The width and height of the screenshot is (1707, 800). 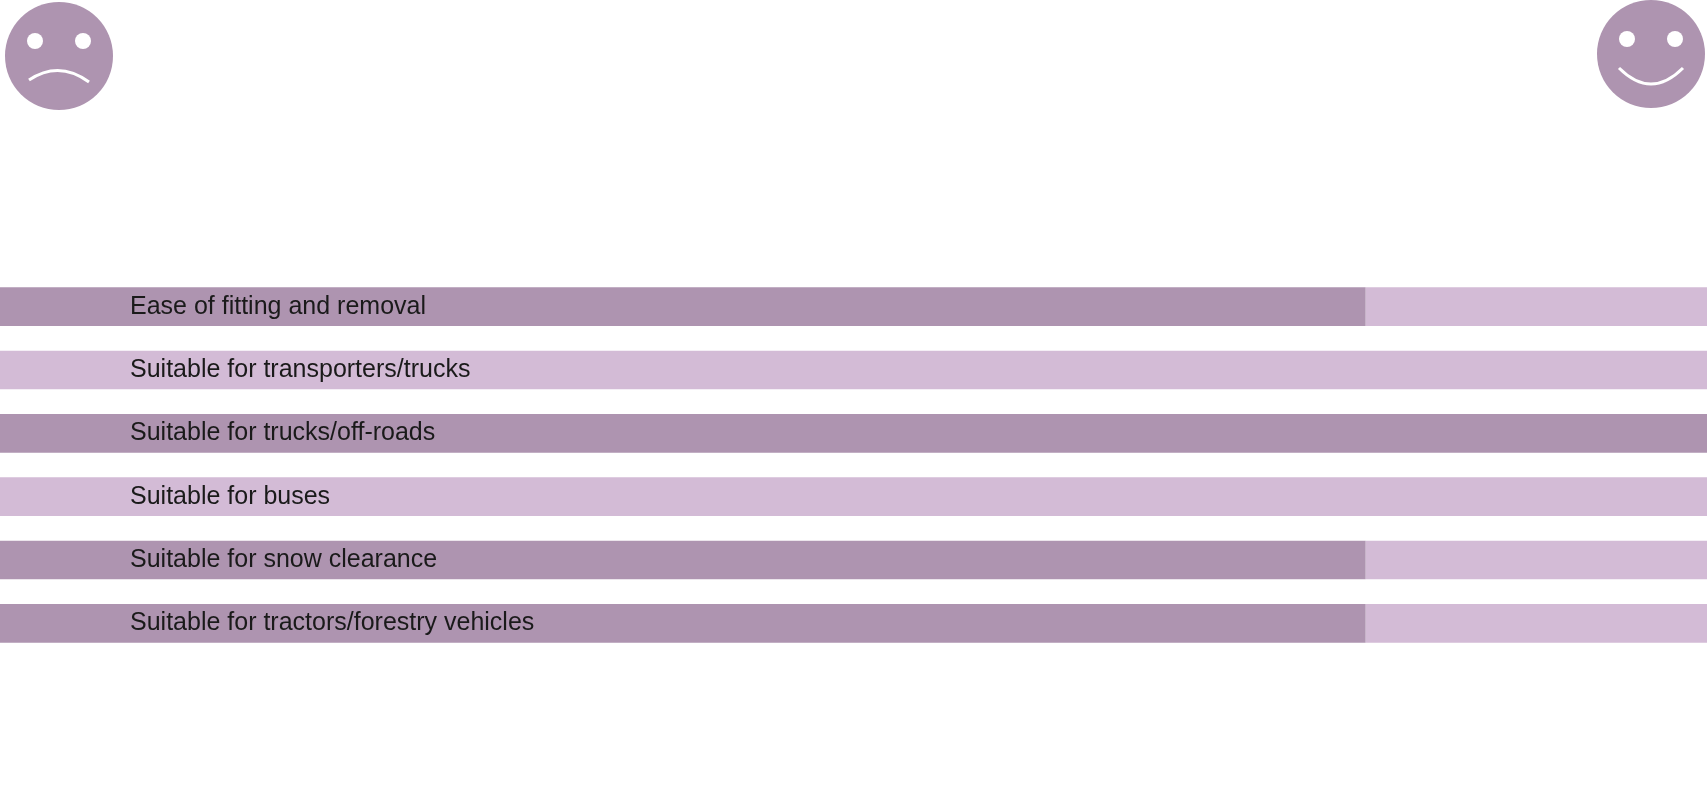 What do you see at coordinates (283, 431) in the screenshot?
I see `y-tick-label: Suitable for trucks/off-roads` at bounding box center [283, 431].